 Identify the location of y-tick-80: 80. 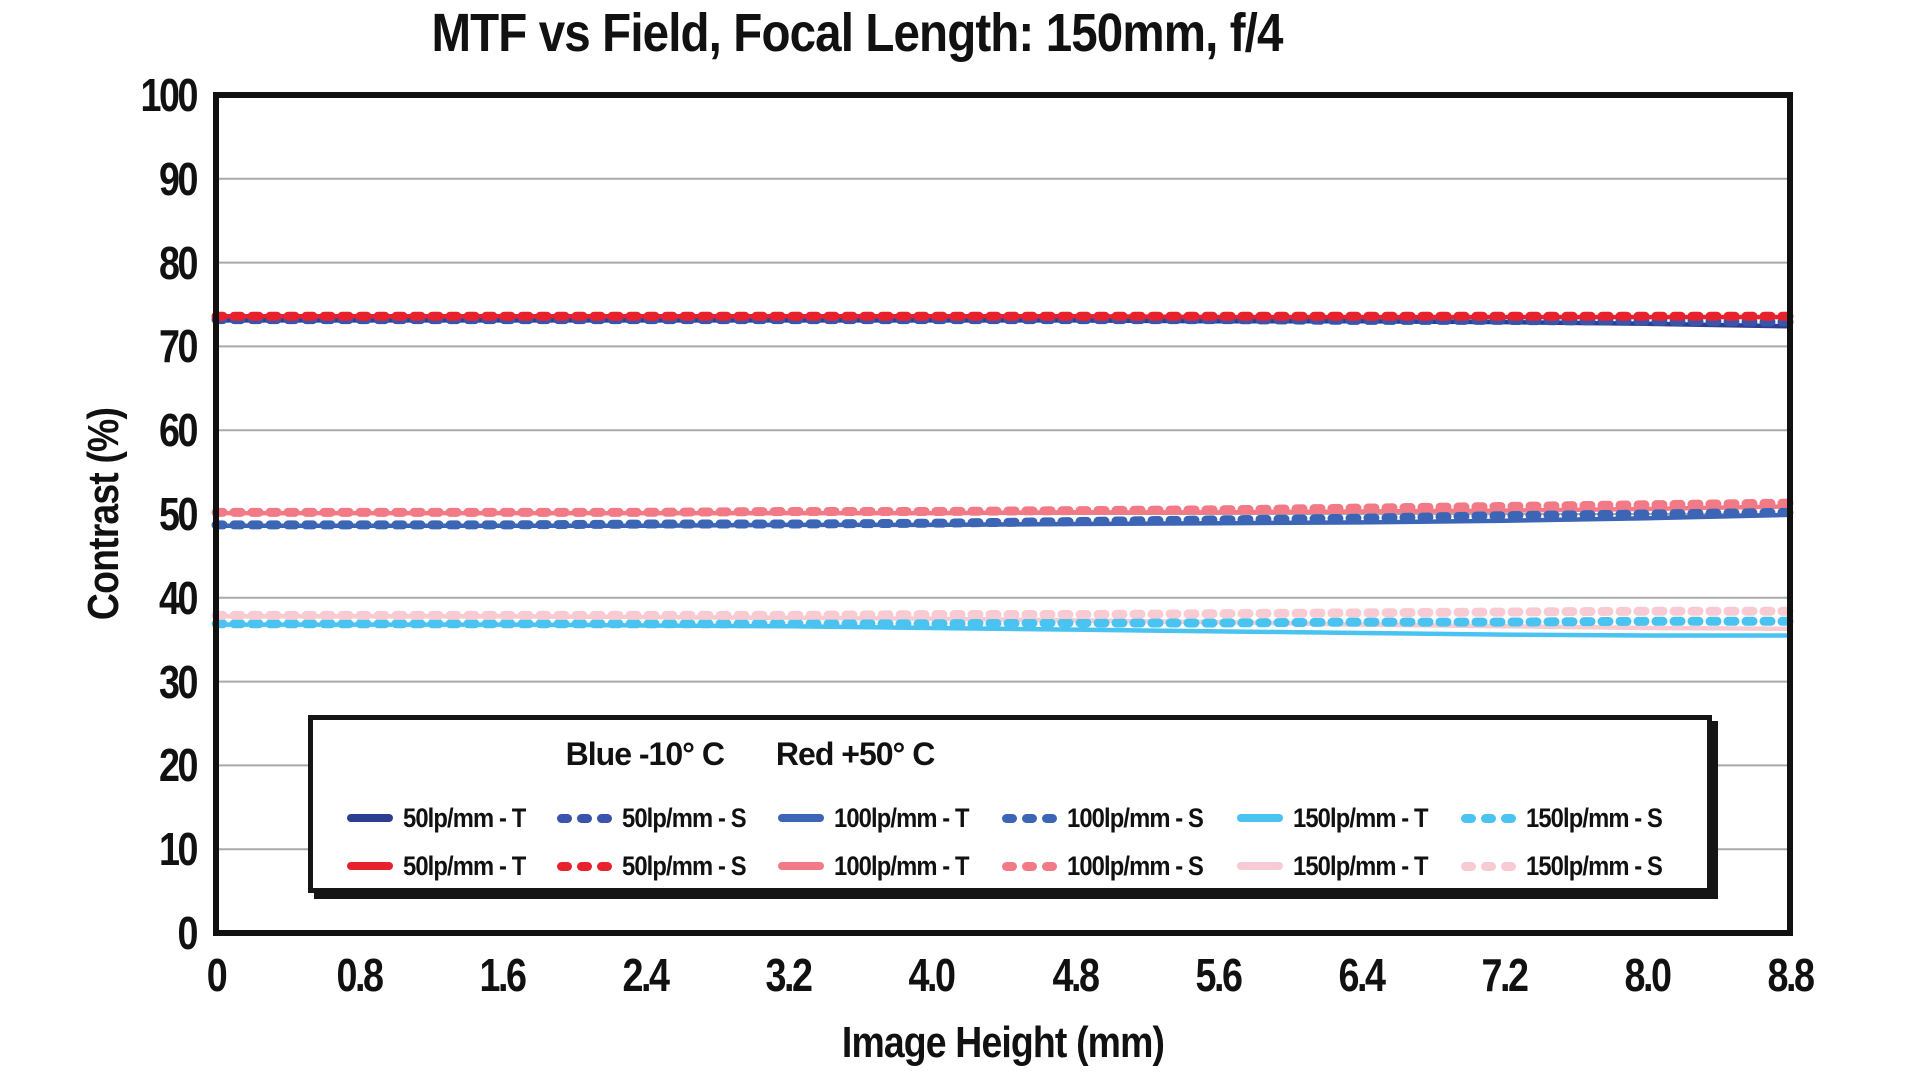
(178, 262).